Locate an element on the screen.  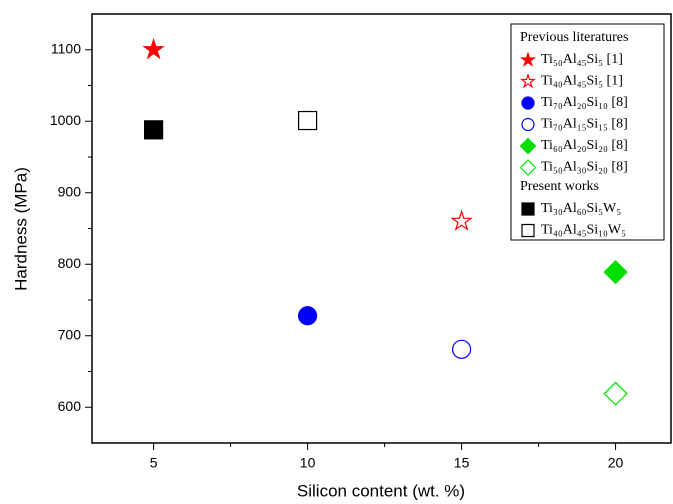
legend-label: Ti₅₀Al₃₀Si₂₀ [8] is located at coordinates (584, 167).